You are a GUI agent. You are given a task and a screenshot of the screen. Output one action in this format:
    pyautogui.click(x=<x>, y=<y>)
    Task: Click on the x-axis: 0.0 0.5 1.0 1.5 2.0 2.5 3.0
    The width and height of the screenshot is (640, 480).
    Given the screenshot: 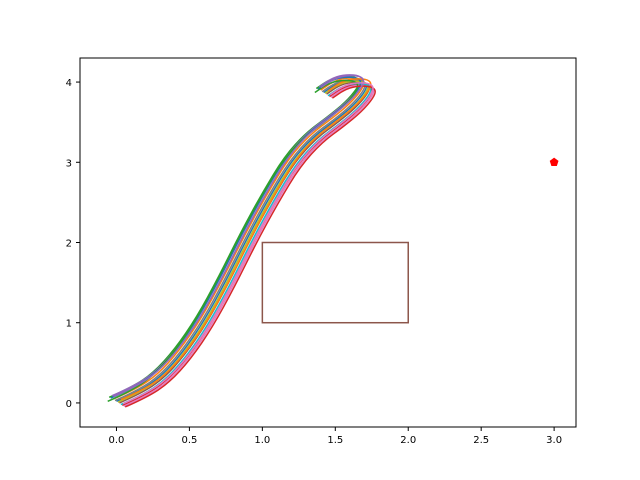 What is the action you would take?
    pyautogui.click(x=335, y=436)
    